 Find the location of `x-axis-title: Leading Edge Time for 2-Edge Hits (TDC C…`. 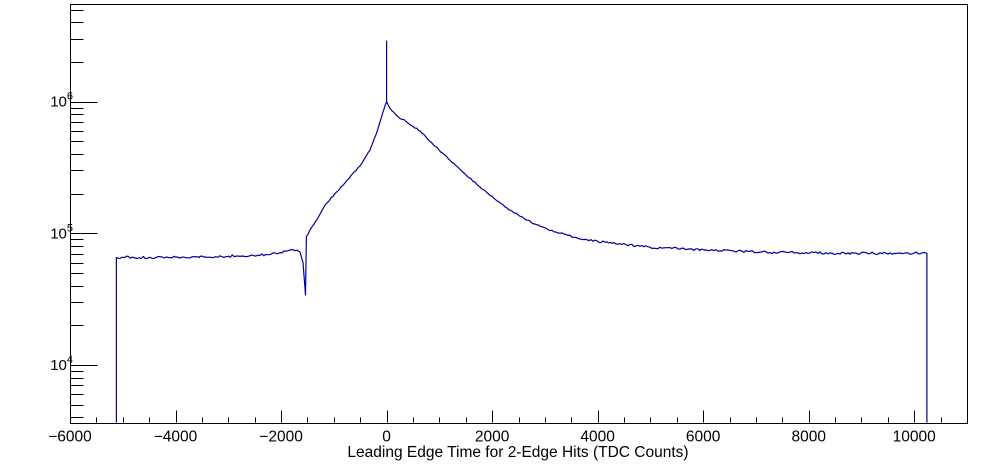

x-axis-title: Leading Edge Time for 2-Edge Hits (TDC C… is located at coordinates (518, 452).